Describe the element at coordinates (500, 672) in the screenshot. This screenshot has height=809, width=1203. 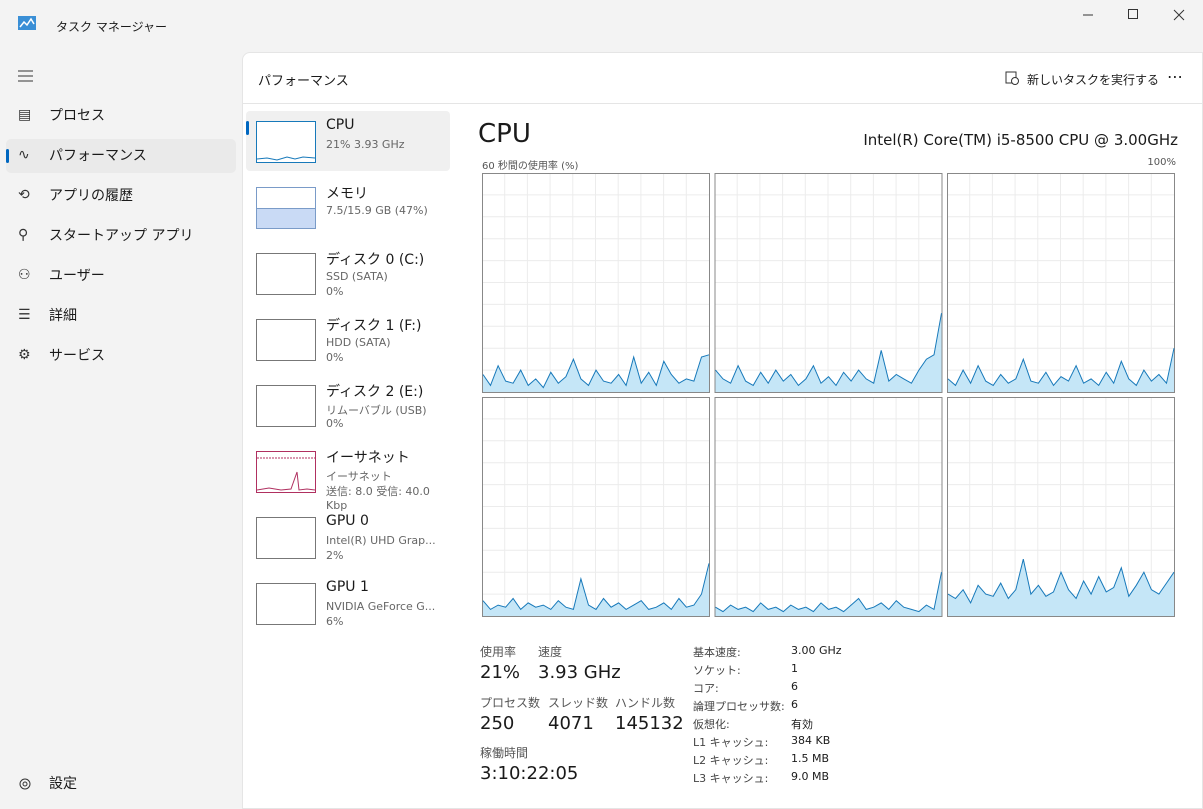
I see `stat-value: 21%` at that location.